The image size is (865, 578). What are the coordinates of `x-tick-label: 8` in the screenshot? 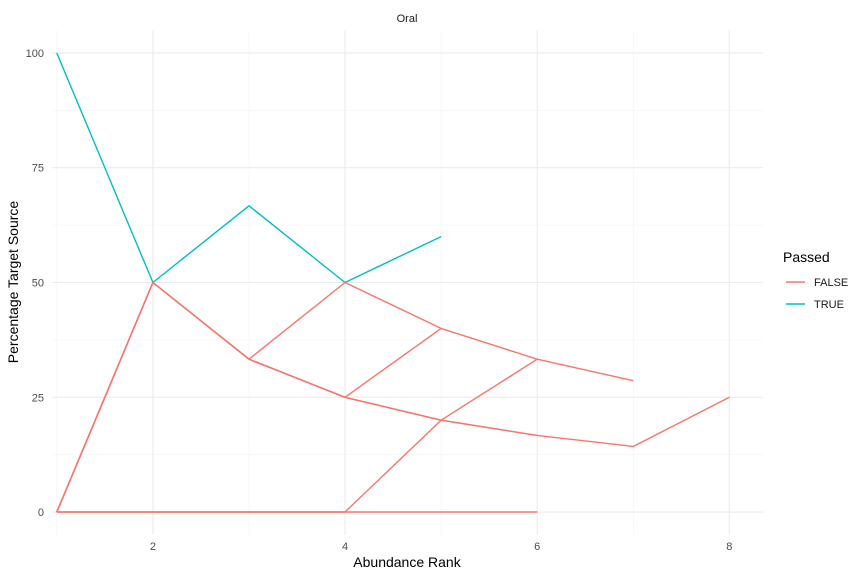 It's located at (729, 547).